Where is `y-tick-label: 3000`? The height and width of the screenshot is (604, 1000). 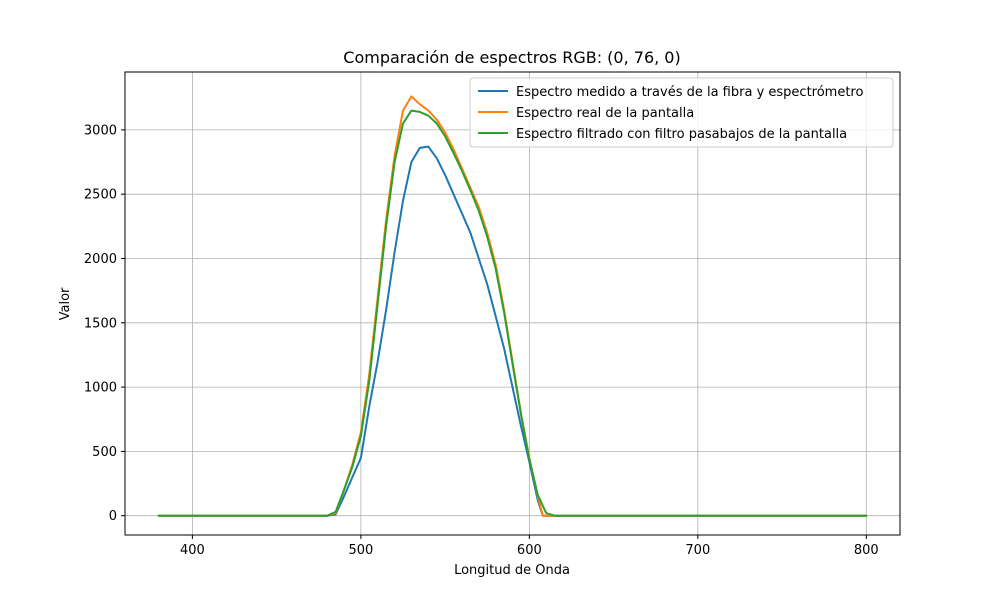
y-tick-label: 3000 is located at coordinates (100, 130).